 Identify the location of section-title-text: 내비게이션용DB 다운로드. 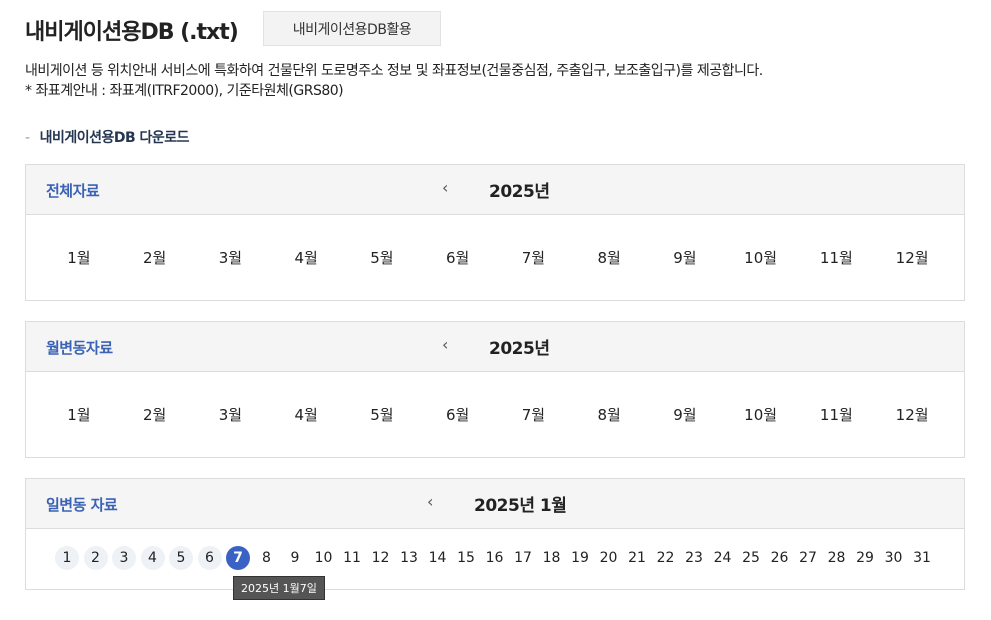
(114, 138).